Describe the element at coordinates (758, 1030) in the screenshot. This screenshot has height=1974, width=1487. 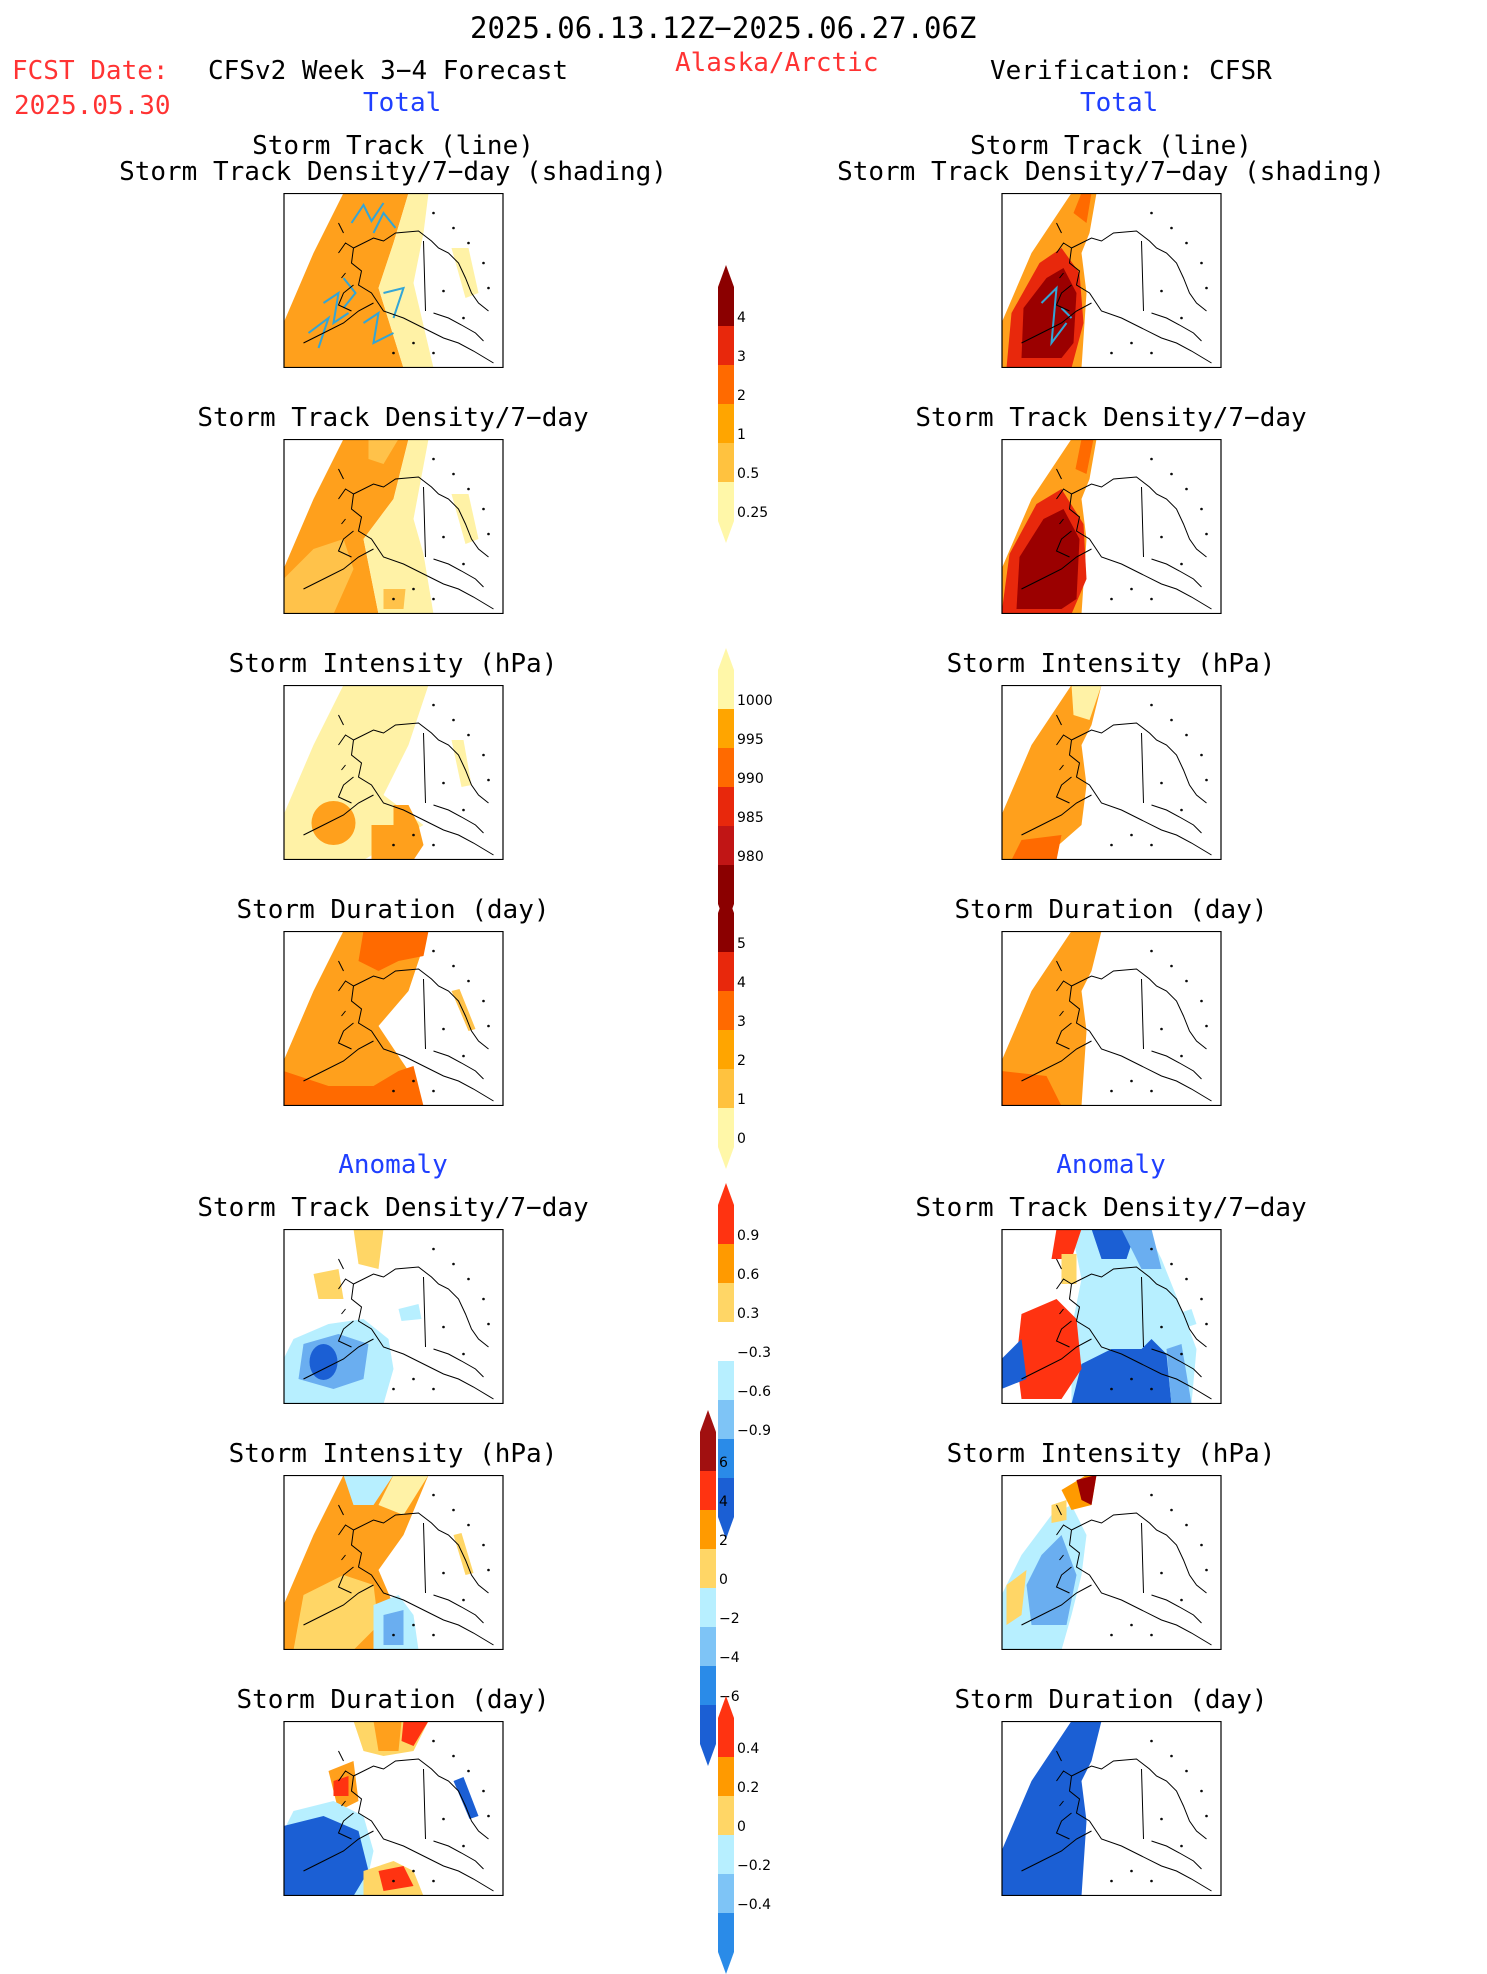
I see `colorbar-duration: 5 4 3 2 1 0` at that location.